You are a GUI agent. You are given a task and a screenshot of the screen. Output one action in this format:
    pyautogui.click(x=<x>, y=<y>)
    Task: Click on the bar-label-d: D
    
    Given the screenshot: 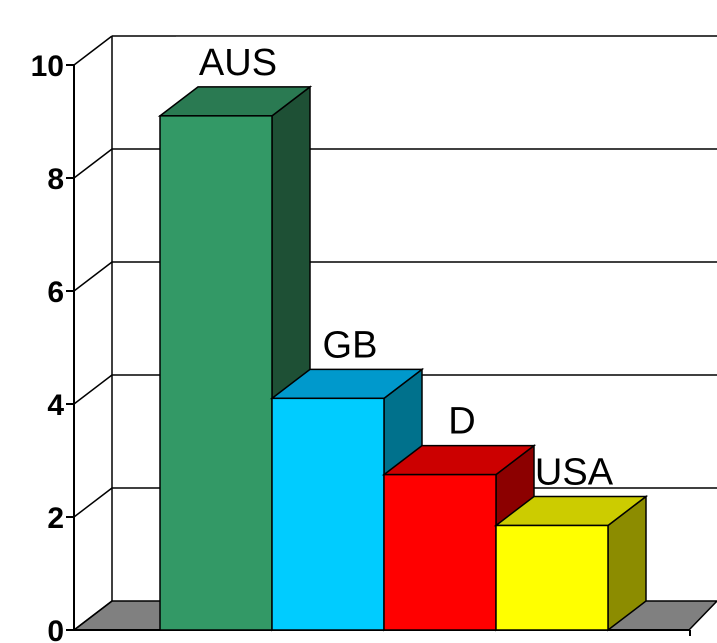 What is the action you would take?
    pyautogui.click(x=461, y=422)
    